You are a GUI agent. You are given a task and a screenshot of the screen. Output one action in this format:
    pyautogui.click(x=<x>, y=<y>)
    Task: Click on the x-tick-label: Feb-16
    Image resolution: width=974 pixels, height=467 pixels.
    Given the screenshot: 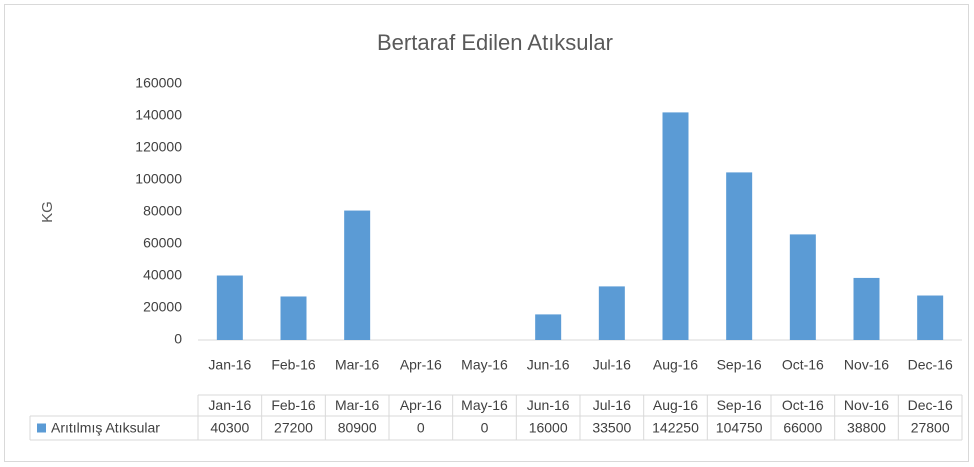 What is the action you would take?
    pyautogui.click(x=293, y=365)
    